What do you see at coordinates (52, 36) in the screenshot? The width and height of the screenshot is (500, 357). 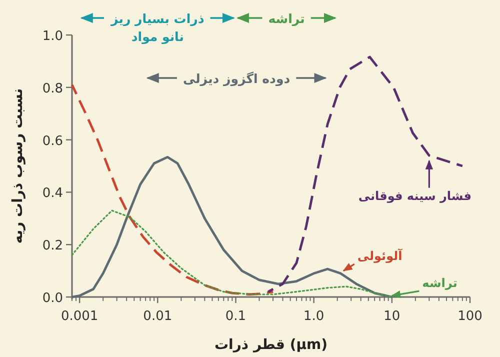 I see `y-tick-label: 1.0` at bounding box center [52, 36].